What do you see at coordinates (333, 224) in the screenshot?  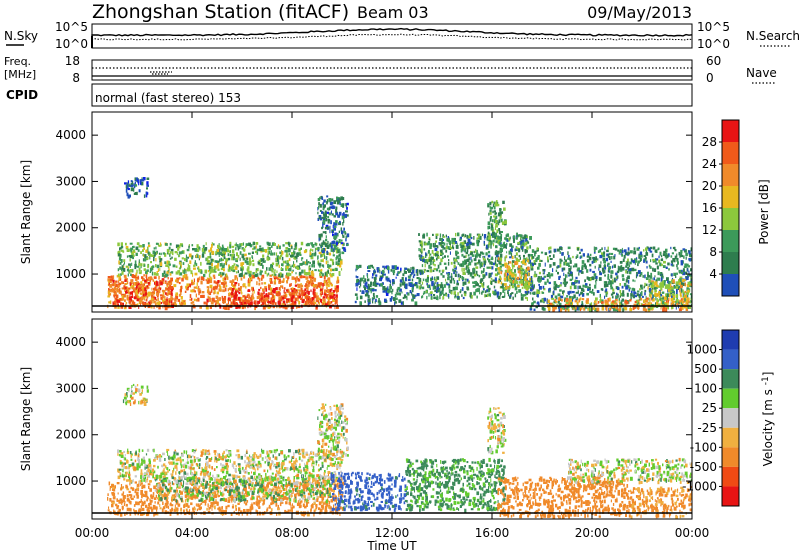 I see `data-cluster` at bounding box center [333, 224].